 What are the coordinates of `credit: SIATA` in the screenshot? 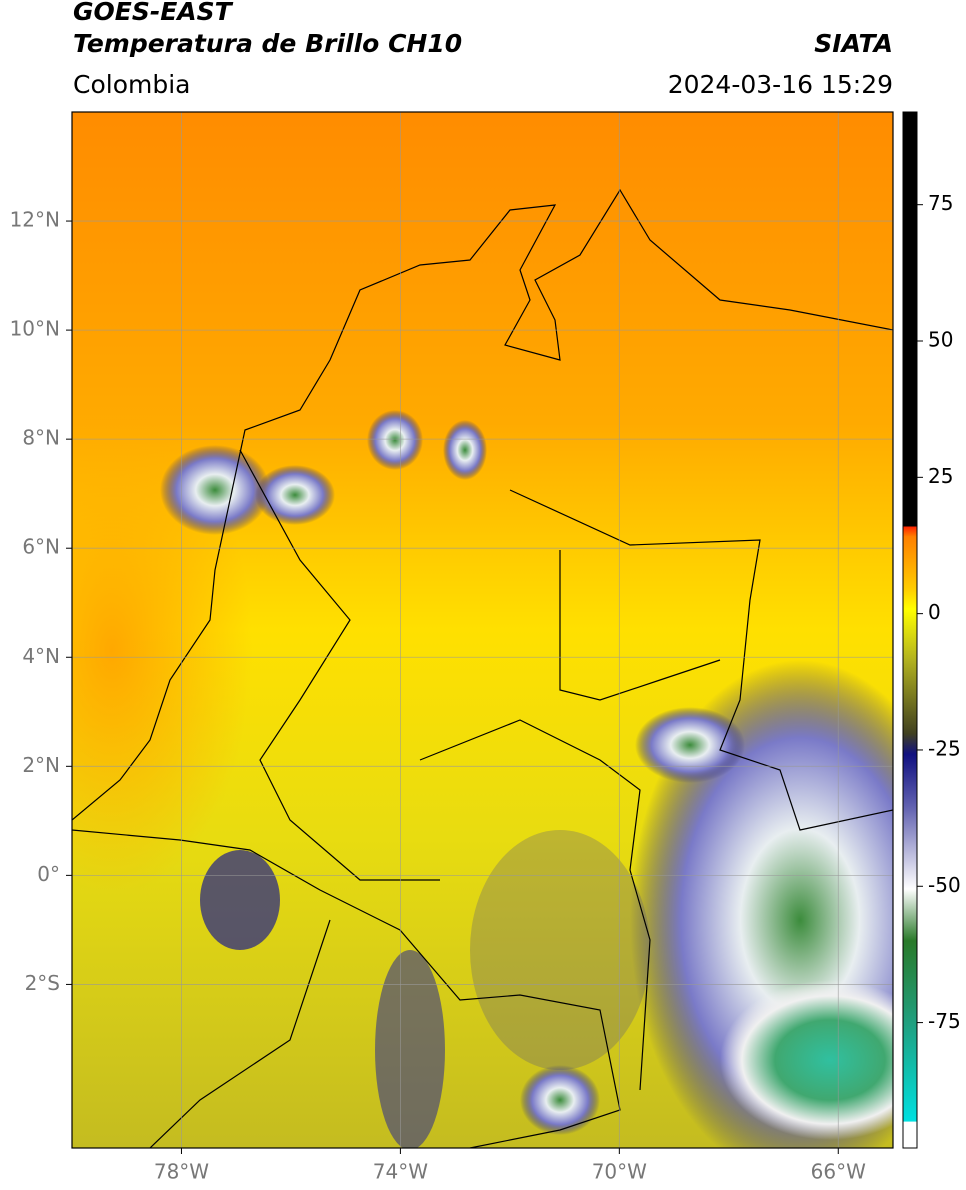 It's located at (853, 43).